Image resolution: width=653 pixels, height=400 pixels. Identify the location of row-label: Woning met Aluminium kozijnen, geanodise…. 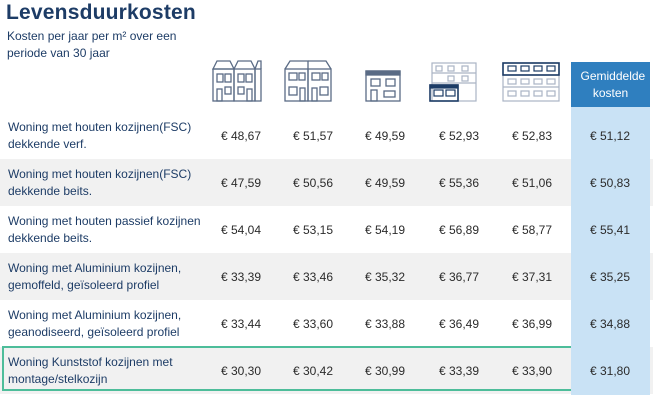
(95, 323).